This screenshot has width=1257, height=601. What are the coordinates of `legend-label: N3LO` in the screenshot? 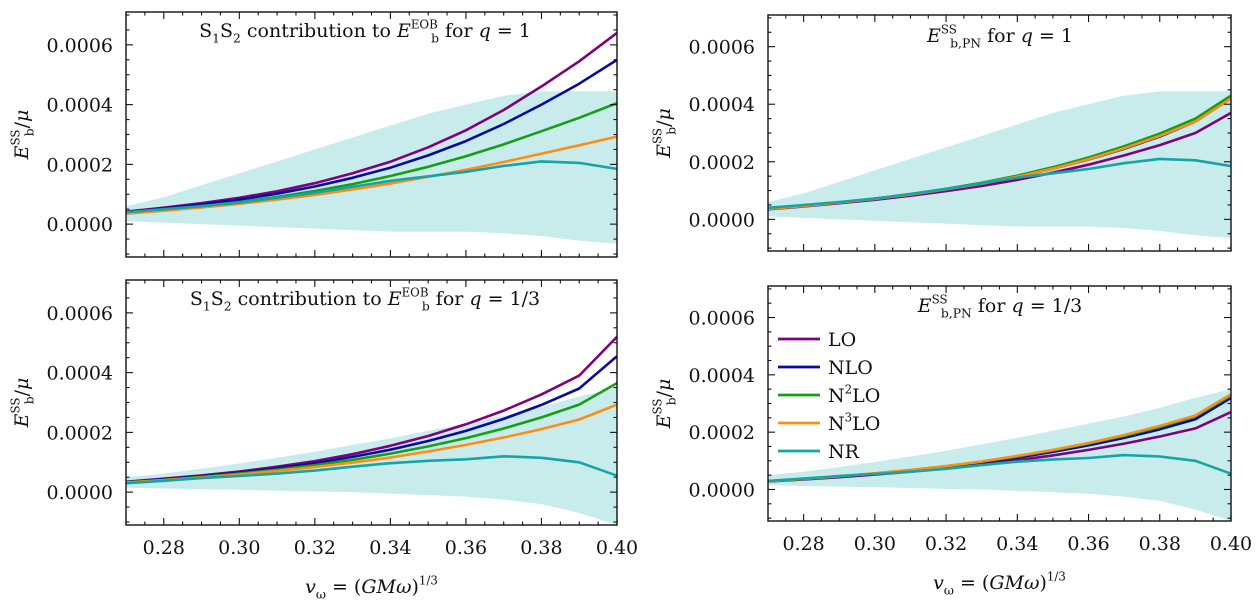 It's located at (854, 422).